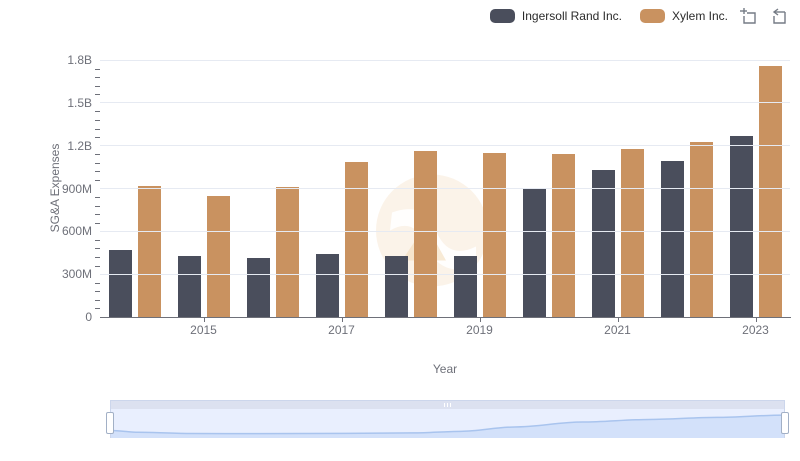 The height and width of the screenshot is (461, 800). I want to click on legend-item-xylem: Xylem Inc., so click(683, 16).